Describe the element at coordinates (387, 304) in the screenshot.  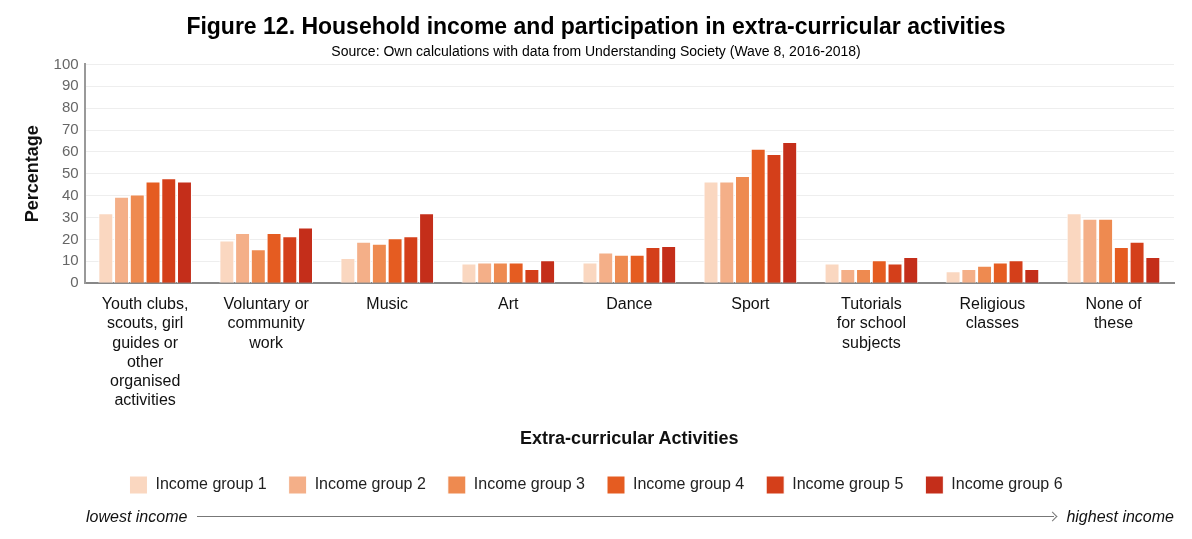
I see `x-tick-label: Music` at that location.